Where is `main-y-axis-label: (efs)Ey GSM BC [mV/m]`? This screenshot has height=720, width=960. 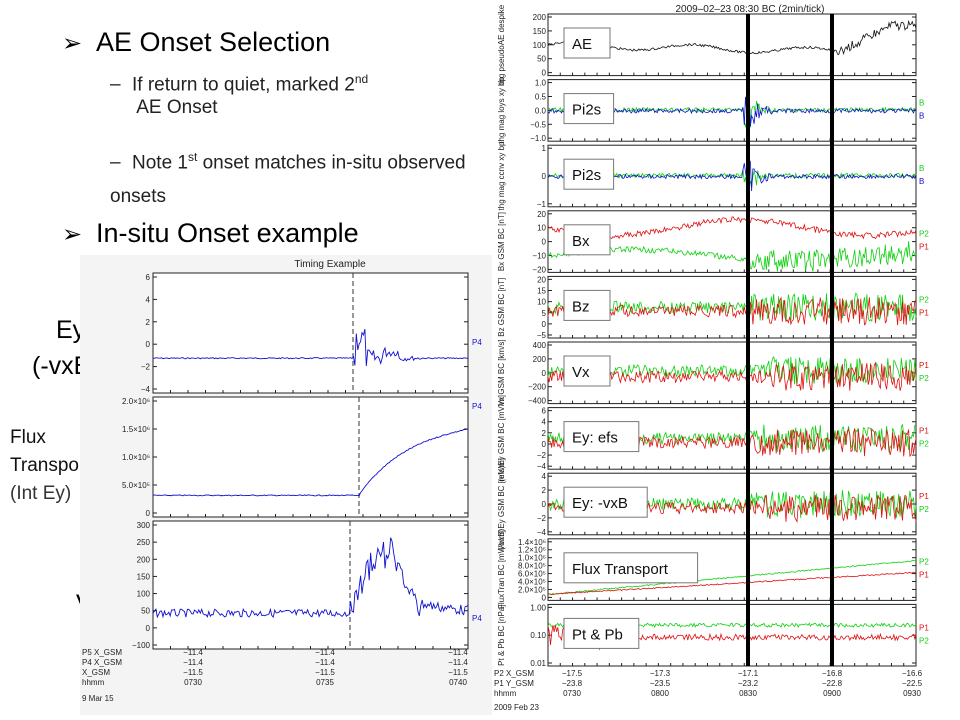 main-y-axis-label: (efs)Ey GSM BC [mV/m] is located at coordinates (501, 438).